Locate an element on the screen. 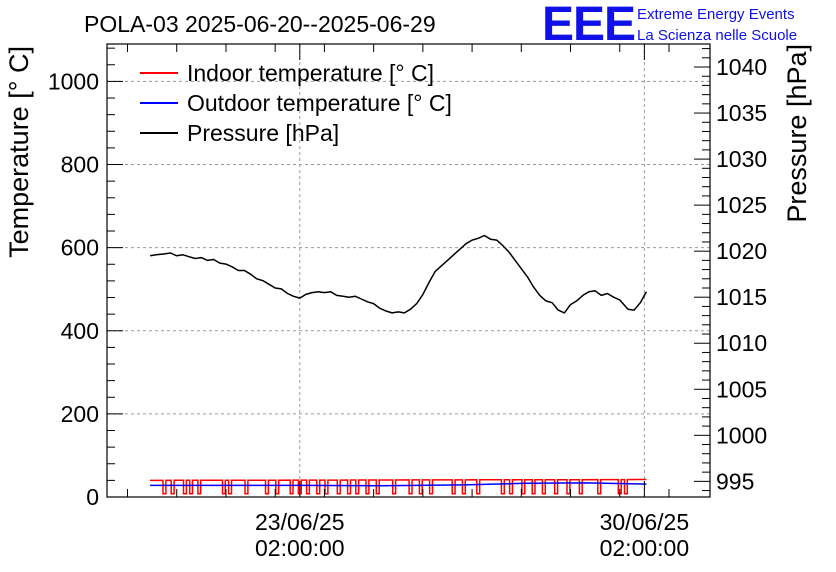  y2-tick-label: 1030 is located at coordinates (741, 159).